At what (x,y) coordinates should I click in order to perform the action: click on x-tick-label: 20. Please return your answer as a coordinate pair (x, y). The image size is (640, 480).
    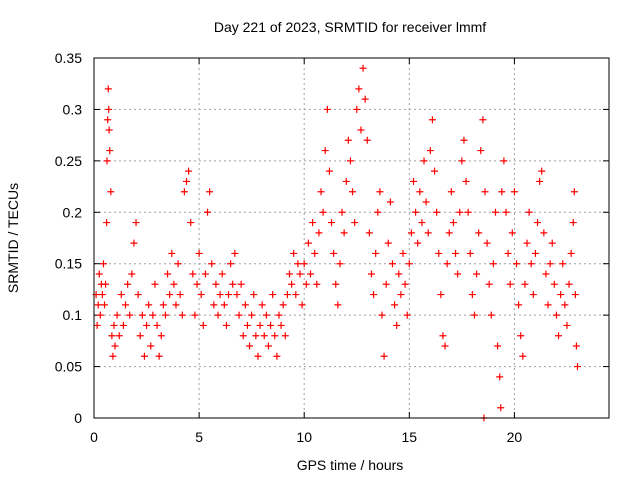
    Looking at the image, I should click on (515, 437).